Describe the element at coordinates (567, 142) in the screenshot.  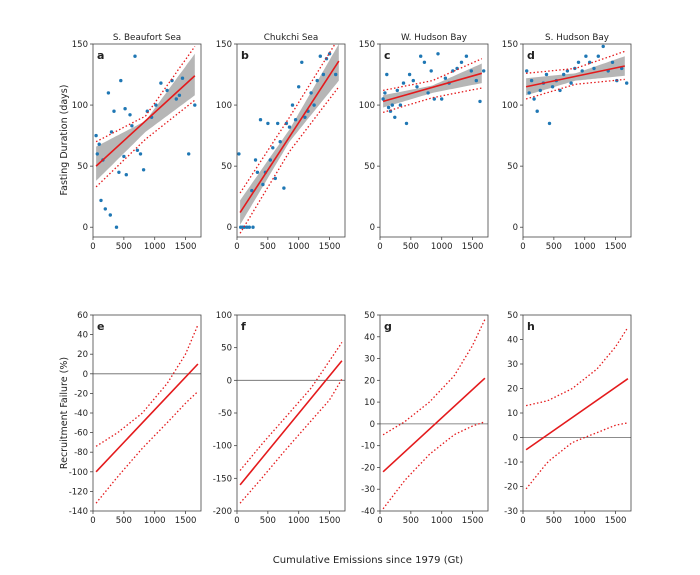
I see `panel-d: 0 500 1000 1500 0 50 100 150 S. Hudson Bay d` at that location.